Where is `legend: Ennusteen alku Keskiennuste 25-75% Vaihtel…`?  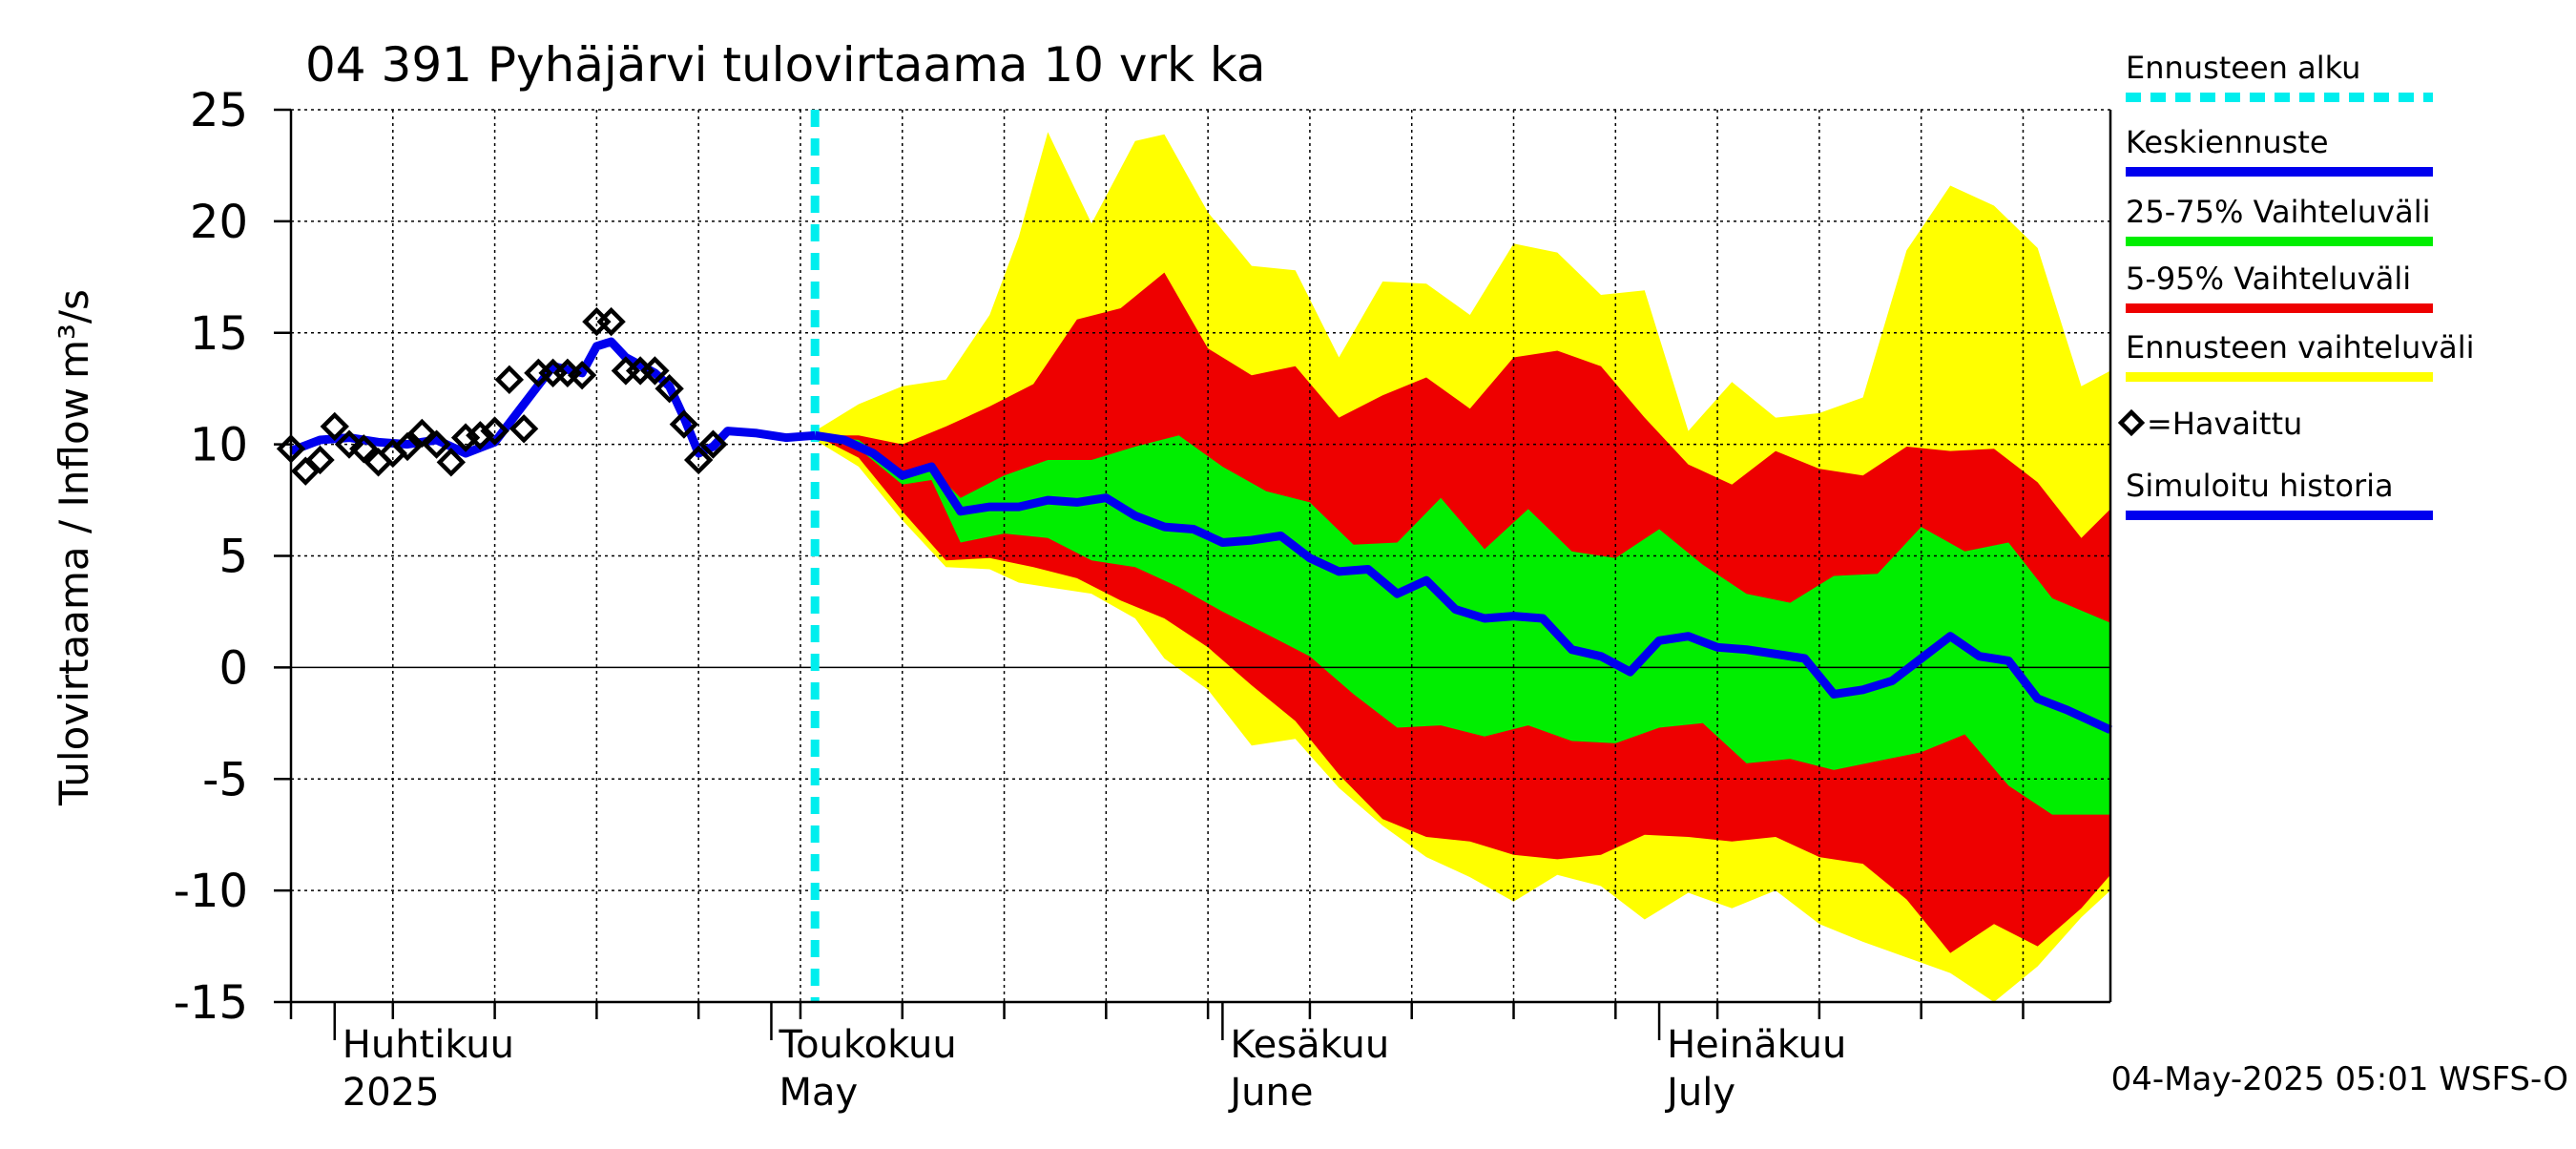
legend: Ennusteen alku Keskiennuste 25-75% Vaihtel… is located at coordinates (2296, 285).